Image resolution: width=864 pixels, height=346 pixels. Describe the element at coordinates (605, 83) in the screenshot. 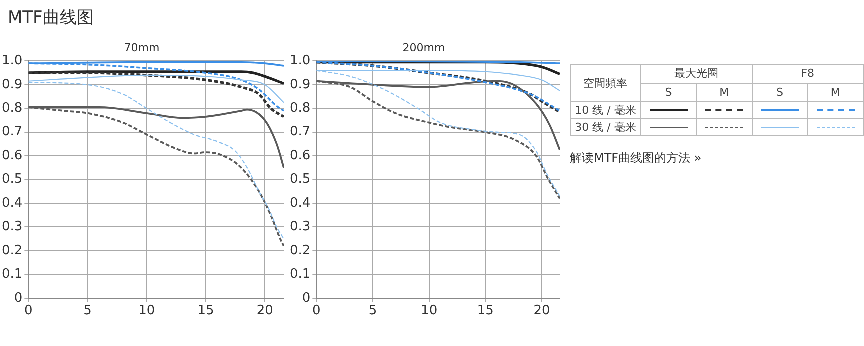

I see `text: 空間頻率` at that location.